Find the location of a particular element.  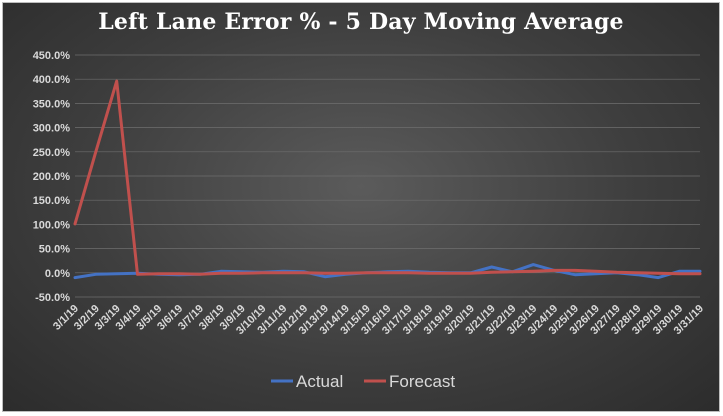

y-tick-label: 400.0% is located at coordinates (52, 80).